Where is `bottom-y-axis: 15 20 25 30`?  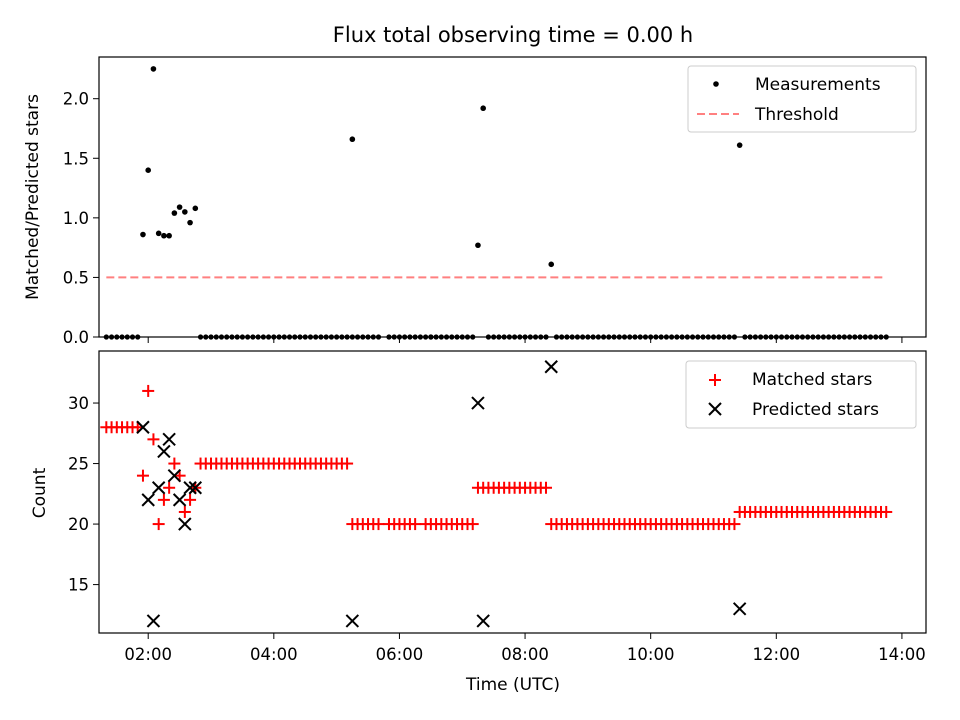 bottom-y-axis: 15 20 25 30 is located at coordinates (83, 494).